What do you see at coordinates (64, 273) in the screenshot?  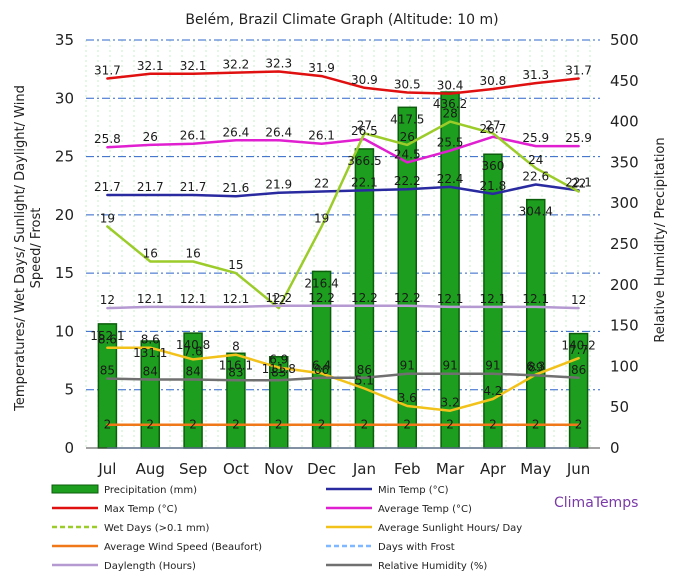 I see `y-tick-label: 15` at bounding box center [64, 273].